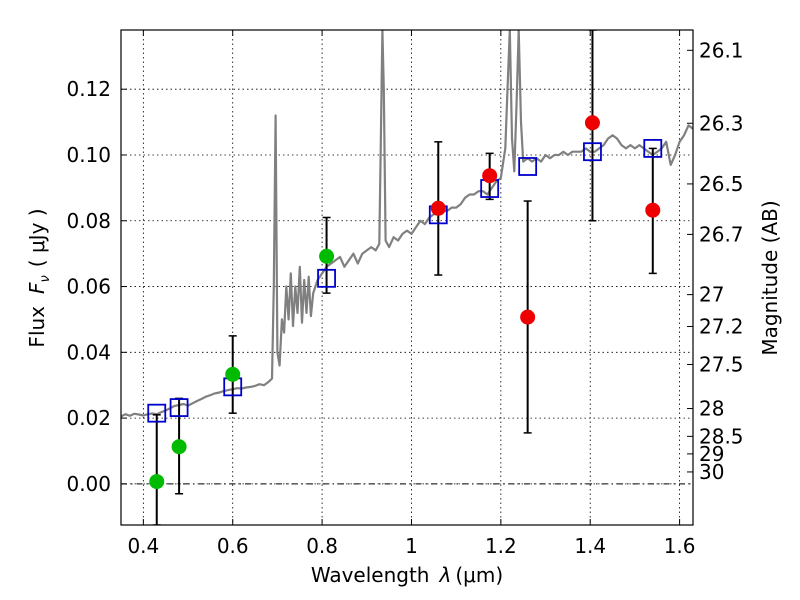 The image size is (800, 600). Describe the element at coordinates (721, 50) in the screenshot. I see `magnitude-tick-label: 26.1` at that location.